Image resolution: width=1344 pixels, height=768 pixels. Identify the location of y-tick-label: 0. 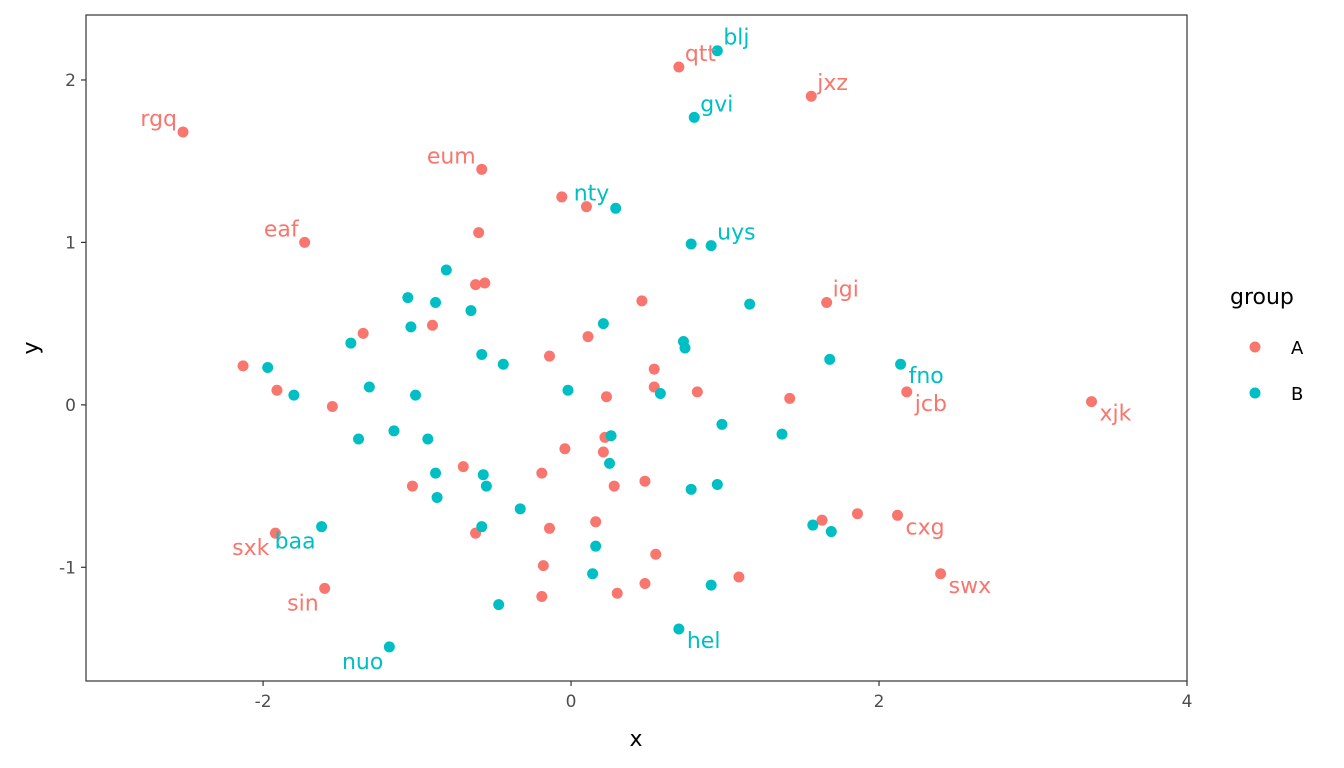
(70, 406).